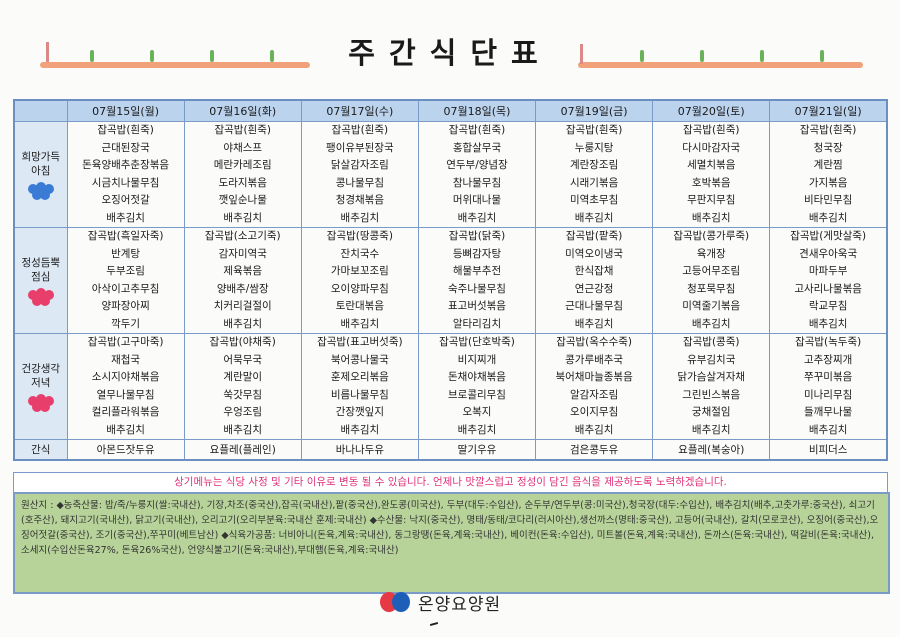 The image size is (900, 637). I want to click on menu-cell: 잡곡밥(녹두죽) 고추장찌개 쭈꾸미볶음 미나리무침 들깨무나물 배추김치, so click(828, 386).